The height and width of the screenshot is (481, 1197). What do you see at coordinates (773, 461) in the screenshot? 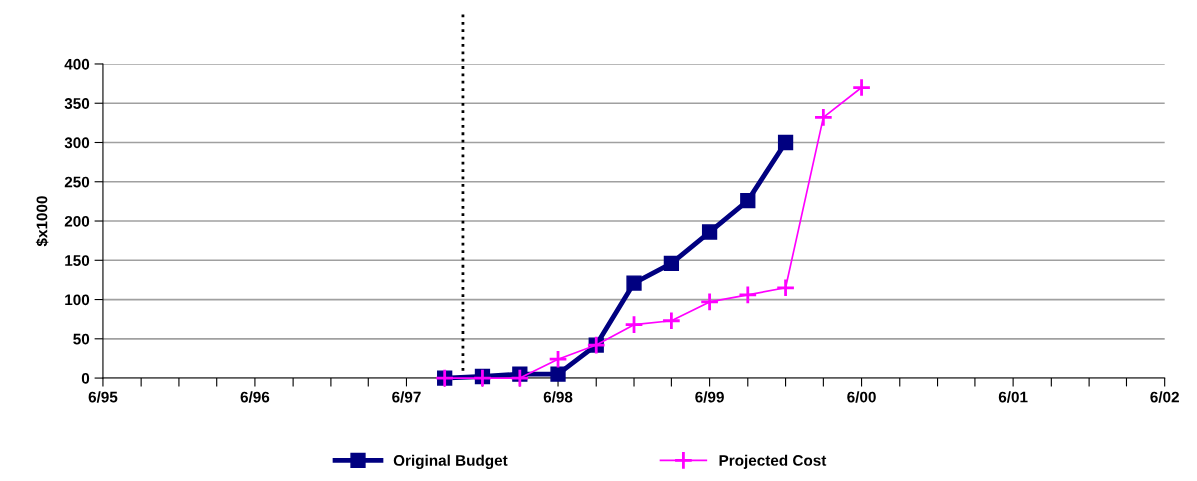
I see `legend-label: Projected Cost` at bounding box center [773, 461].